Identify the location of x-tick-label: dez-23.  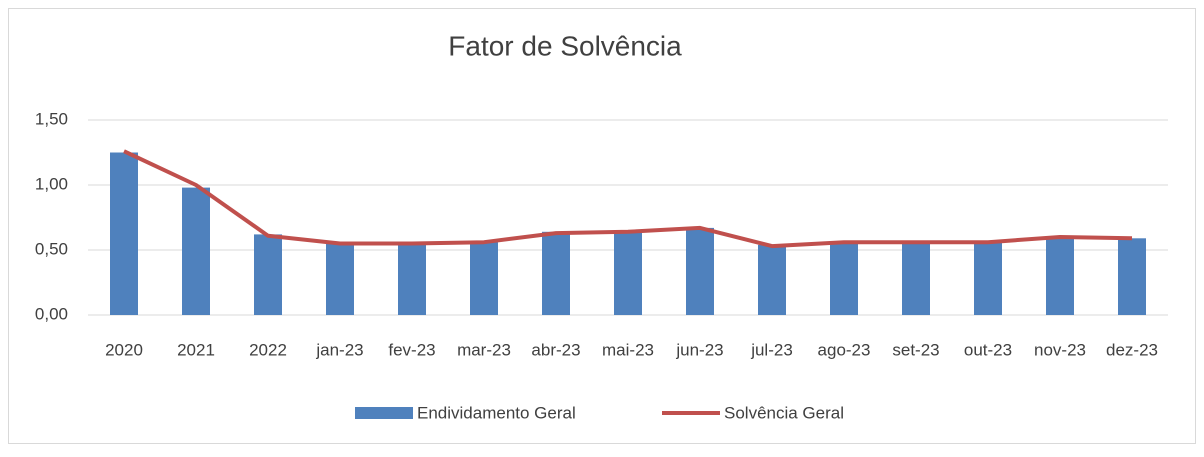
(1132, 349).